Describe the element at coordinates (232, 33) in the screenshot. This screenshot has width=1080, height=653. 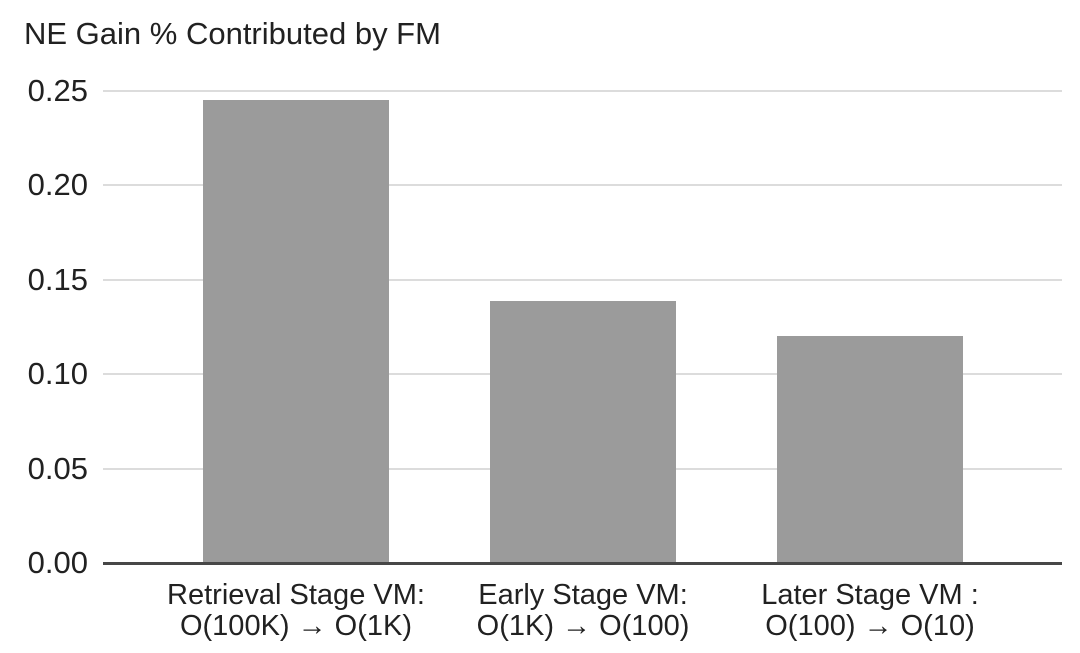
I see `chart-title: NE Gain % Contributed by FM` at that location.